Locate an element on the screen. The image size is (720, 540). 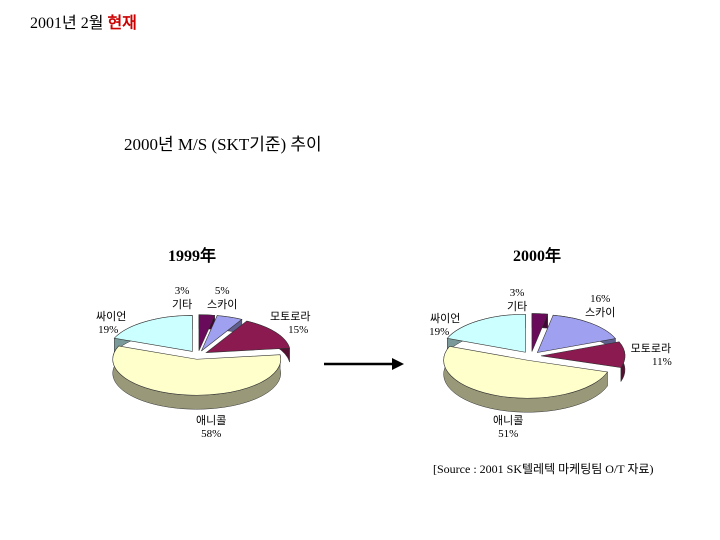
pie-2000-title: 2000年 is located at coordinates (537, 256).